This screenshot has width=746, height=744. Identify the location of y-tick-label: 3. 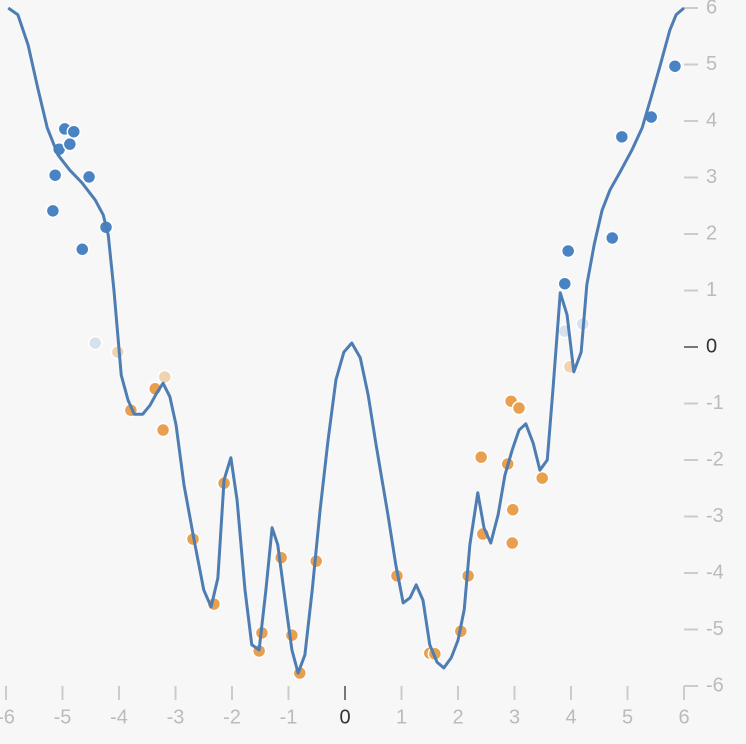
(711, 177).